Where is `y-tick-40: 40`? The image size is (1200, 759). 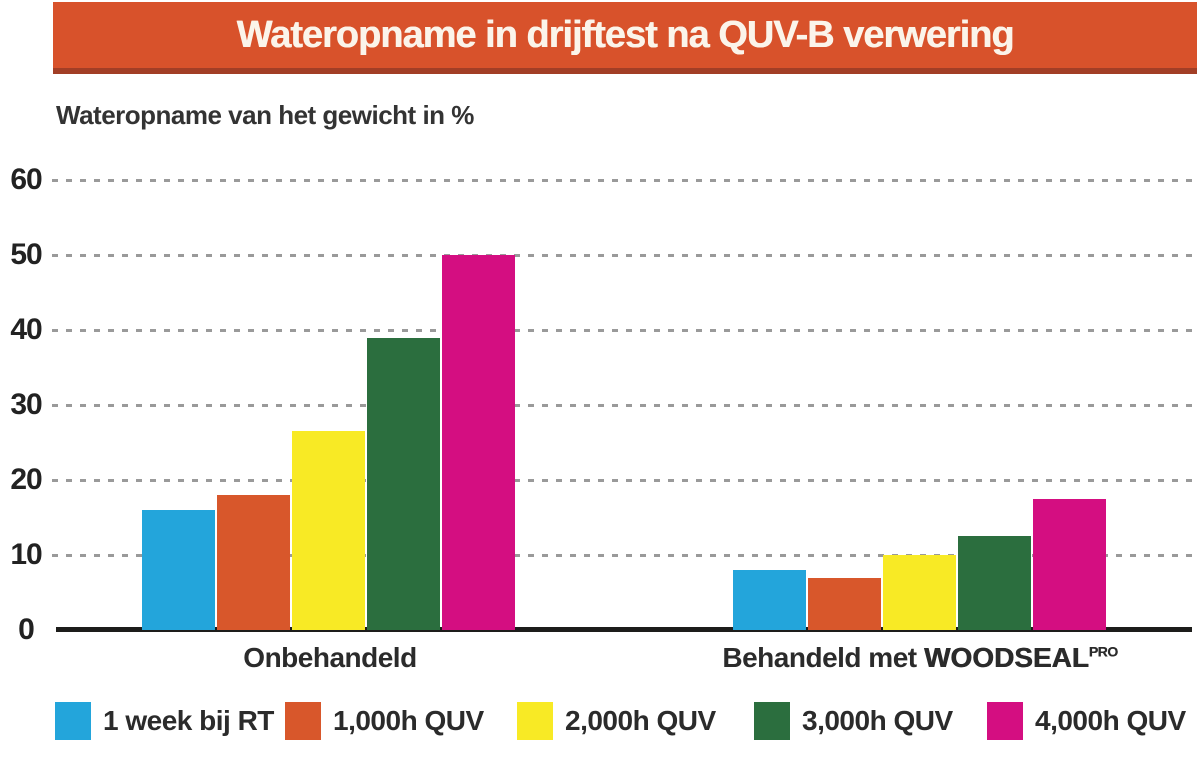 y-tick-40: 40 is located at coordinates (26, 329).